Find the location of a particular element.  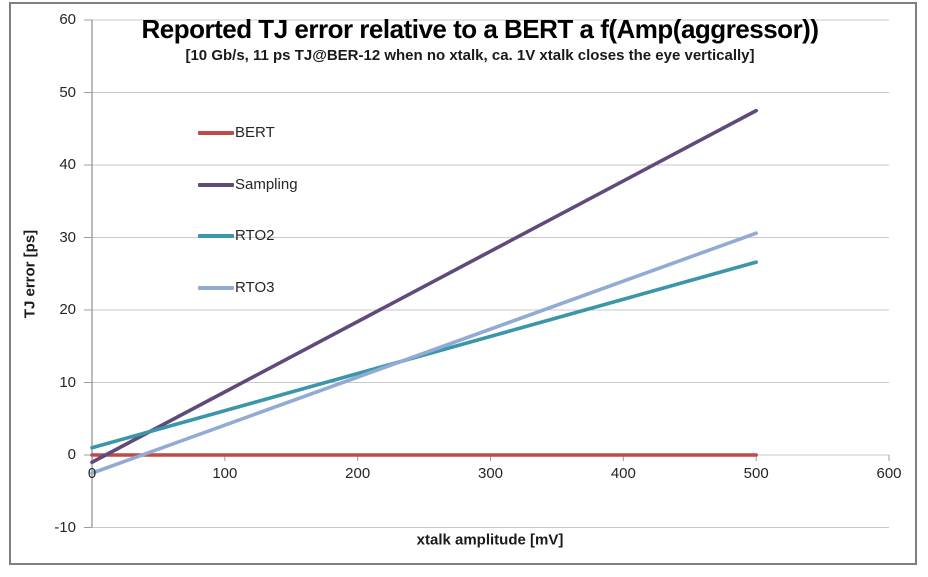

legend-label-bert: BERT is located at coordinates (255, 132).